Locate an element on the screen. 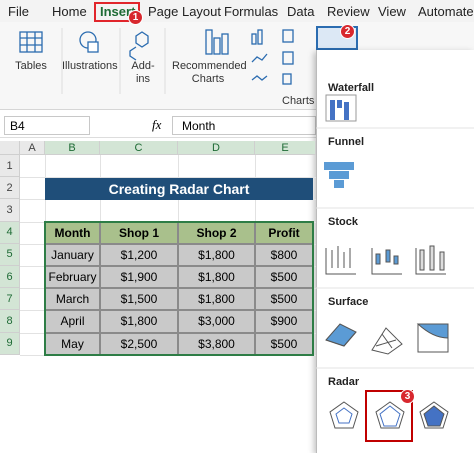 The height and width of the screenshot is (453, 474). formula-input-frame is located at coordinates (244, 125).